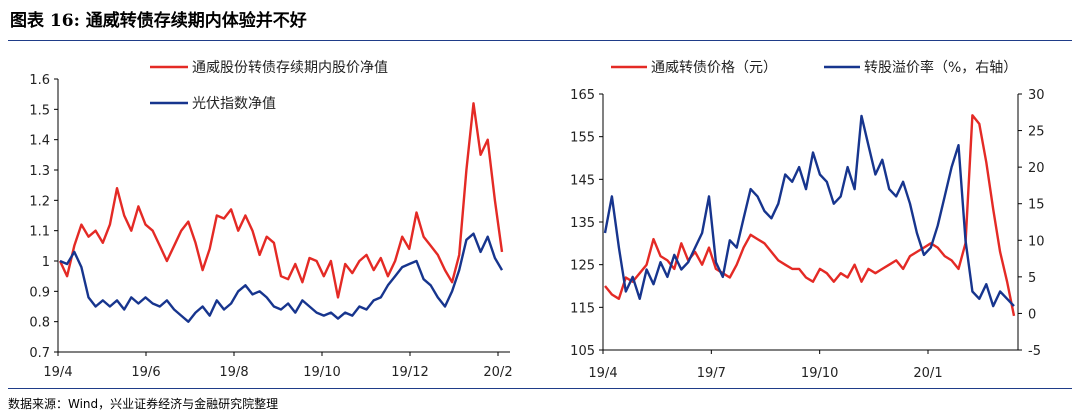 This screenshot has width=1080, height=417. Describe the element at coordinates (582, 266) in the screenshot. I see `right-chart-left-tick-label: 125` at that location.